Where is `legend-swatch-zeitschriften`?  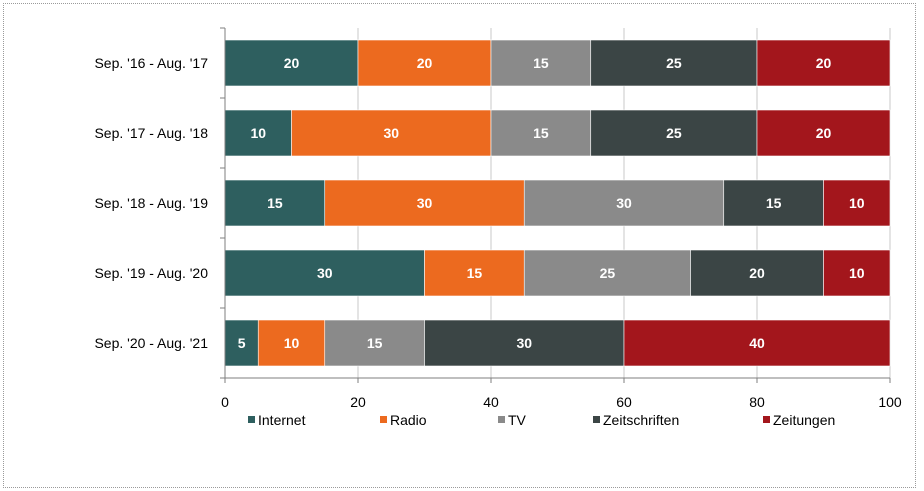 legend-swatch-zeitschriften is located at coordinates (596, 419).